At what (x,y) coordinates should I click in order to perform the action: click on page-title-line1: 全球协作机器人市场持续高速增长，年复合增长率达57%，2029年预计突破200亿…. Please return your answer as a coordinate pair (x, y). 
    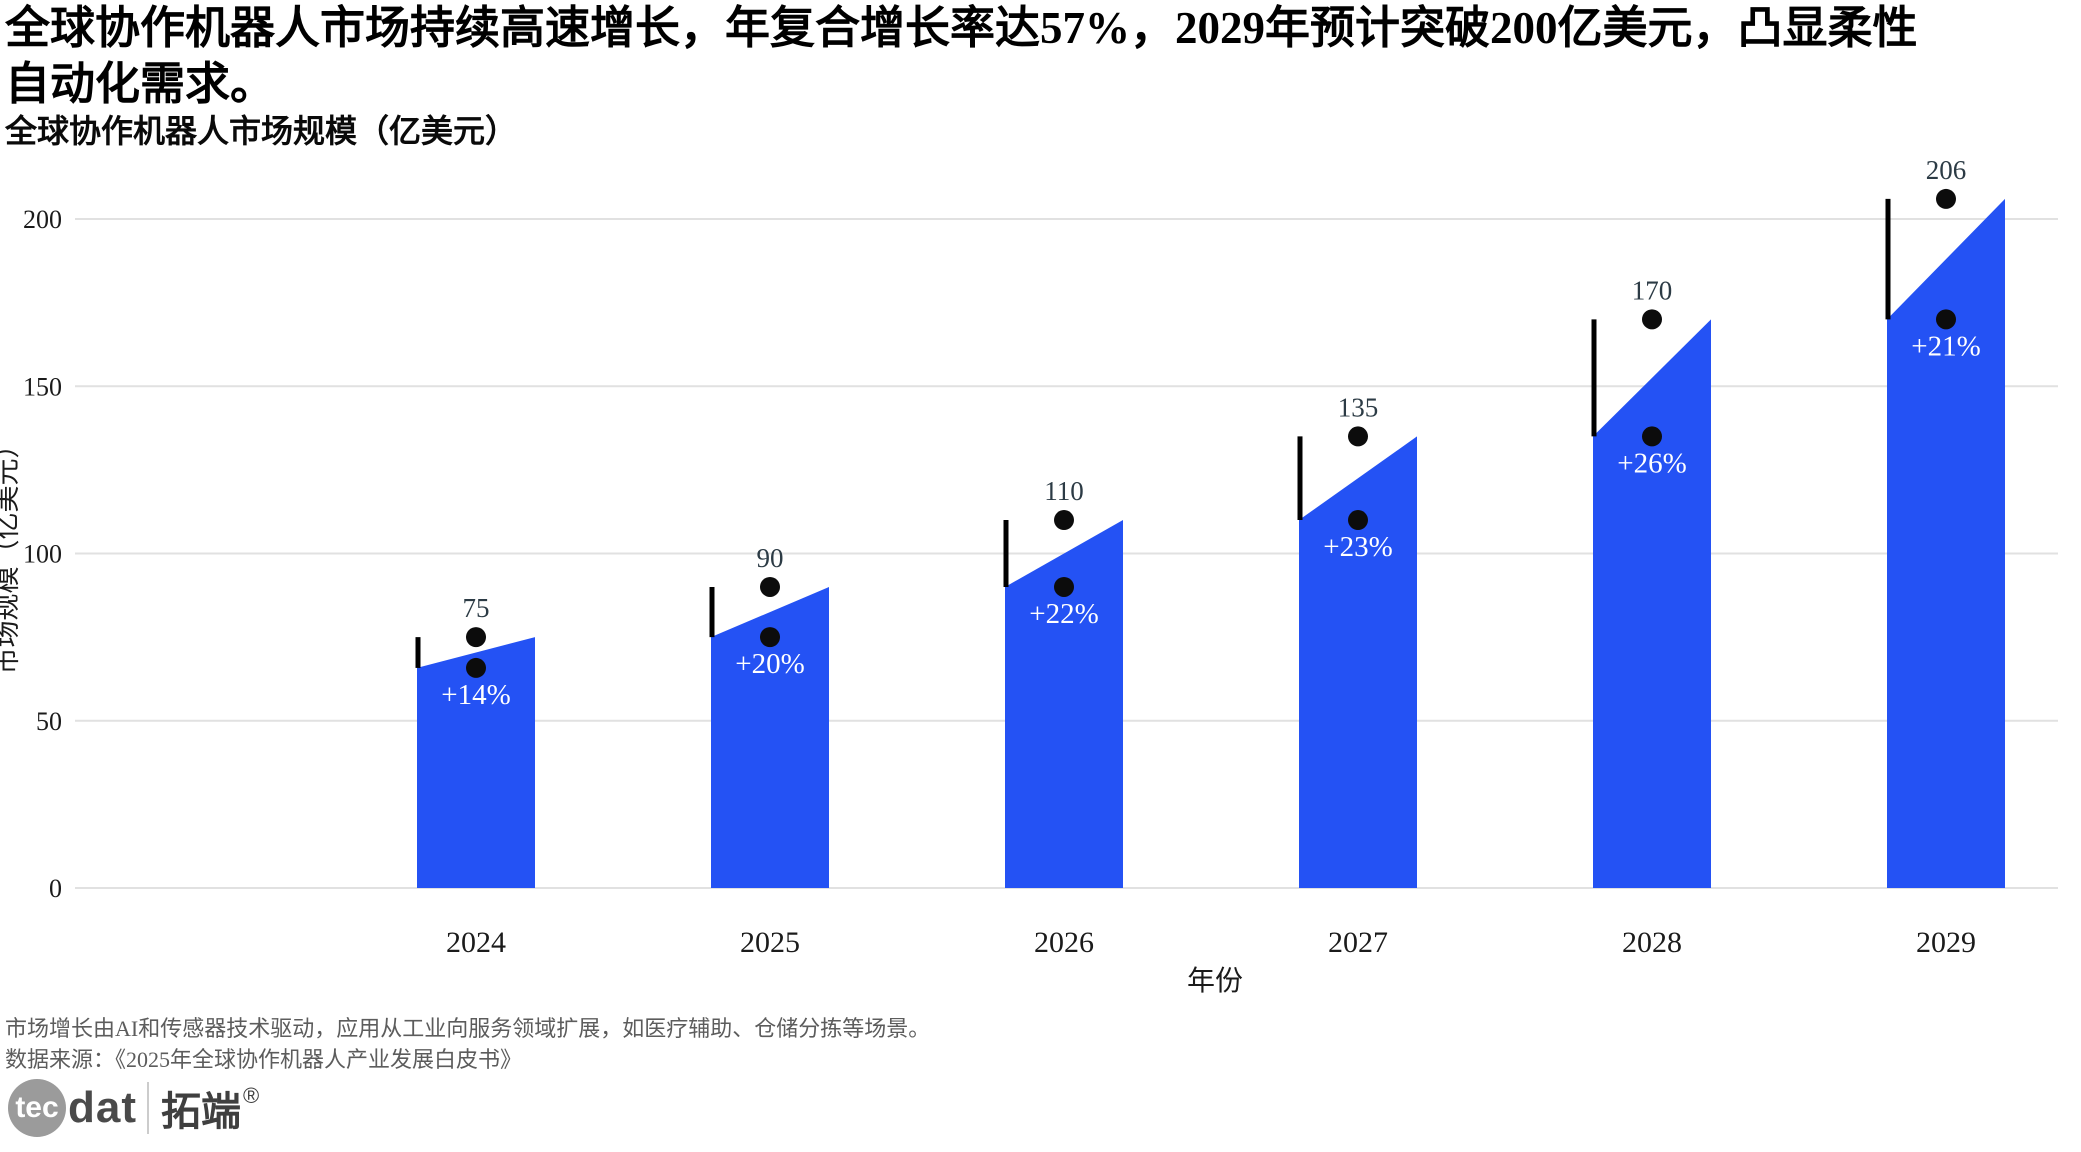
    Looking at the image, I should click on (961, 28).